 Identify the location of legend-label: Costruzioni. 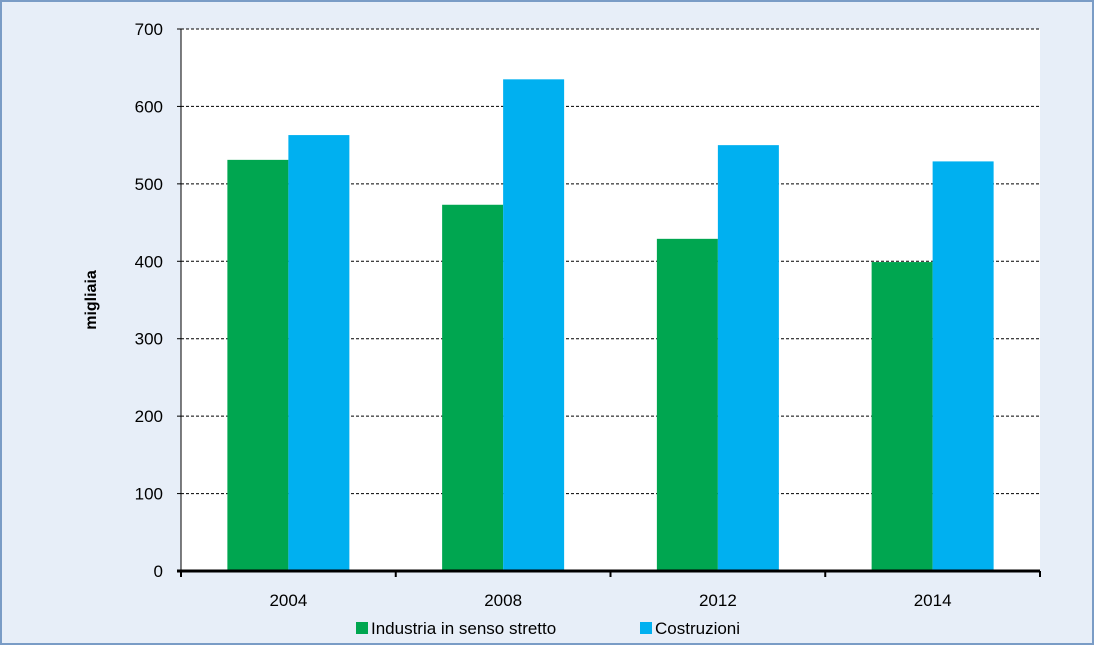
(697, 628).